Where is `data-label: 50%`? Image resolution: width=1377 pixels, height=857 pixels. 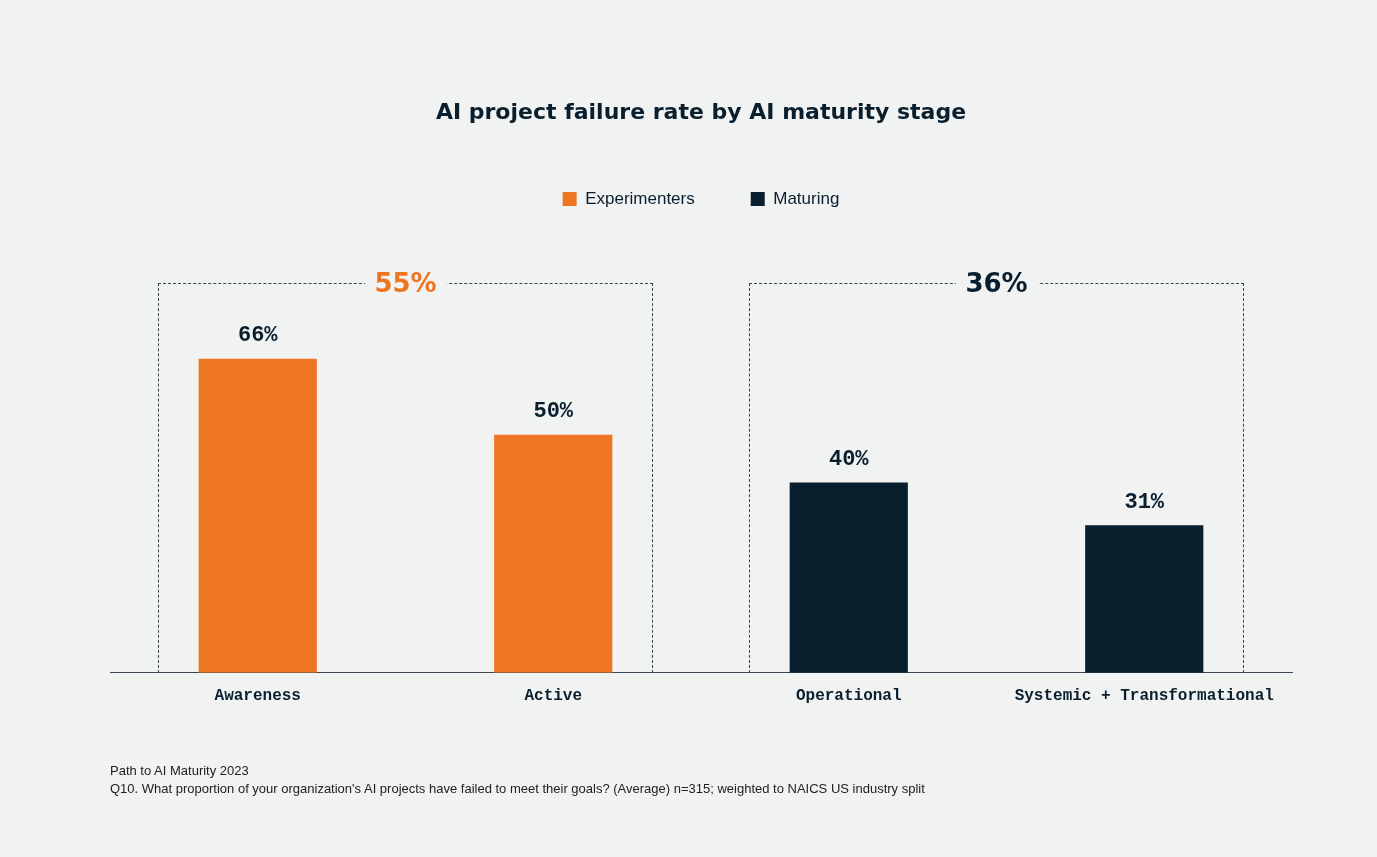 data-label: 50% is located at coordinates (553, 412).